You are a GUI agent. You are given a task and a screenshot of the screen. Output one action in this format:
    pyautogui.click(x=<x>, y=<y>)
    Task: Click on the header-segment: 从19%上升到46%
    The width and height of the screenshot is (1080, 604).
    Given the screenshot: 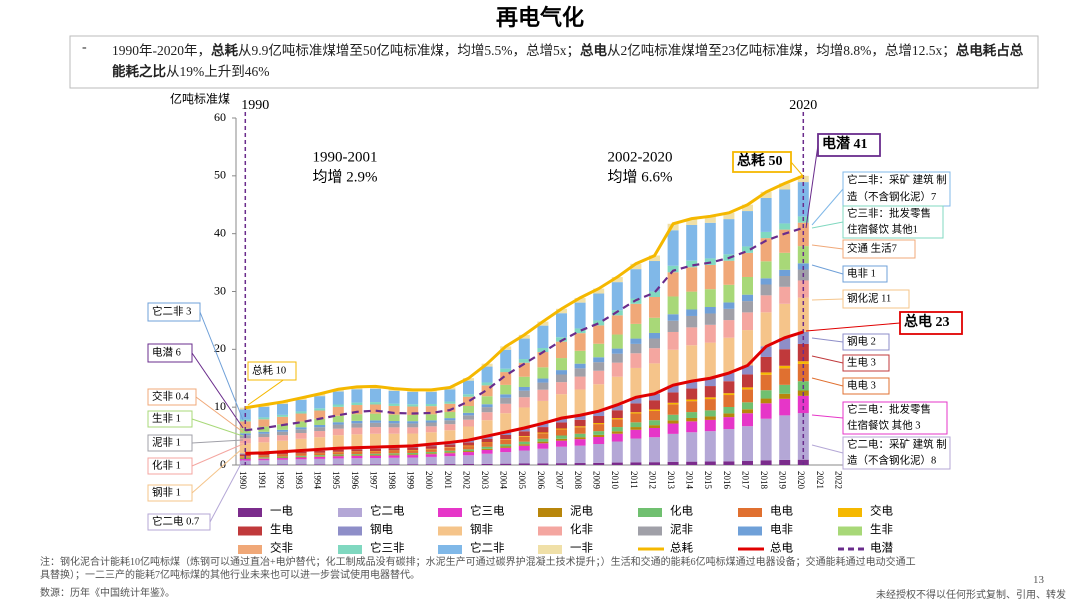 What is the action you would take?
    pyautogui.click(x=218, y=71)
    